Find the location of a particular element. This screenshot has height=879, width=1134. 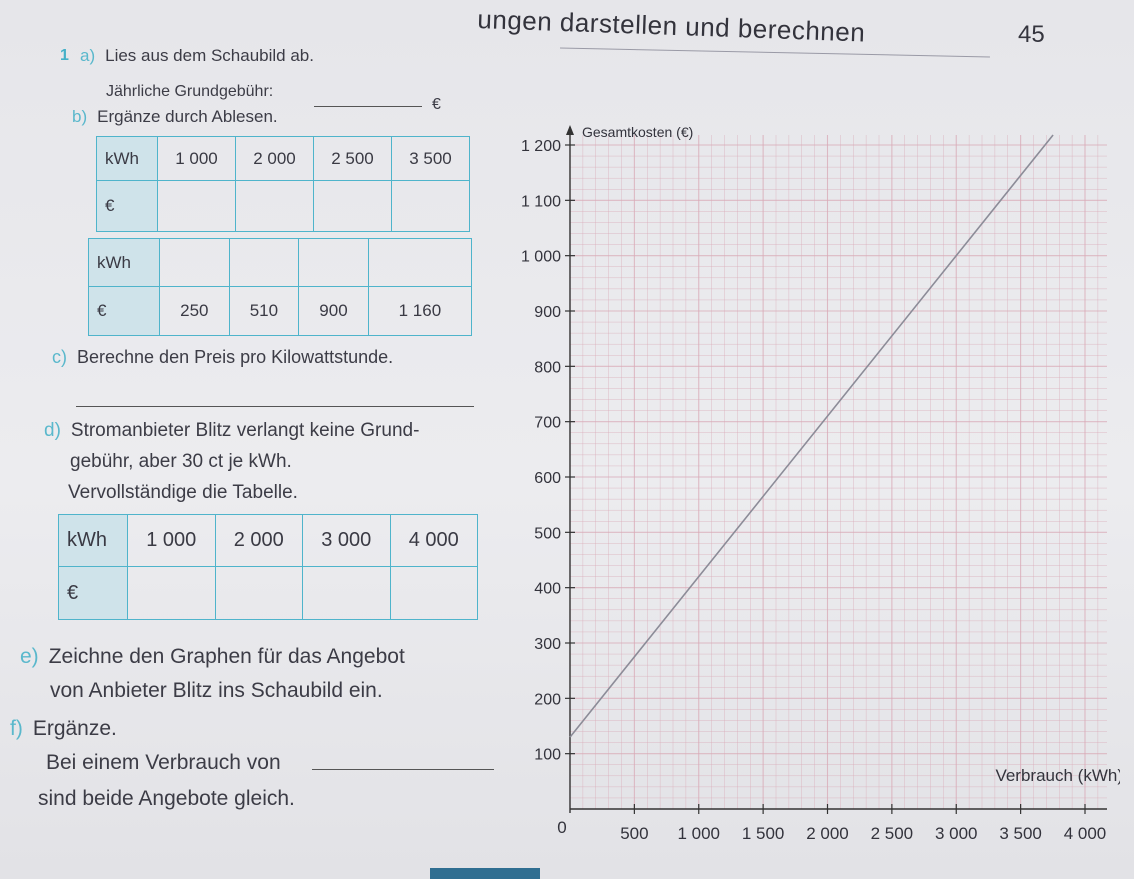

table-b2-cell: 900 is located at coordinates (333, 311).